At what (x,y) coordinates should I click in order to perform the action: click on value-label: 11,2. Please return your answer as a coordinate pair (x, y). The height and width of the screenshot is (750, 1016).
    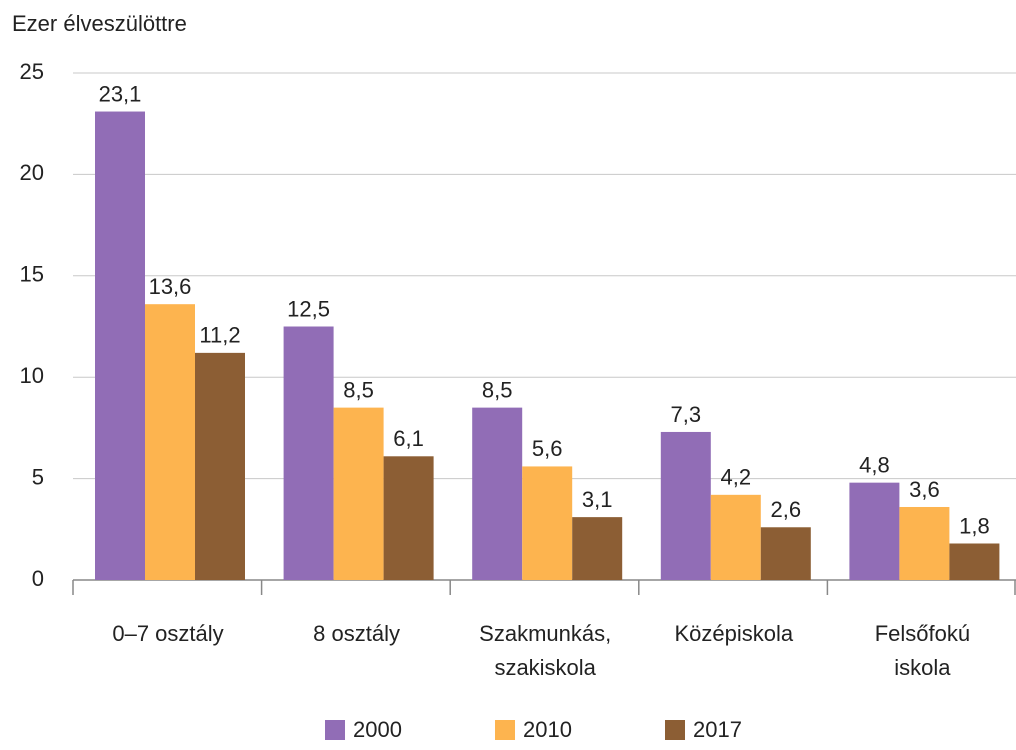
    Looking at the image, I should click on (219, 335).